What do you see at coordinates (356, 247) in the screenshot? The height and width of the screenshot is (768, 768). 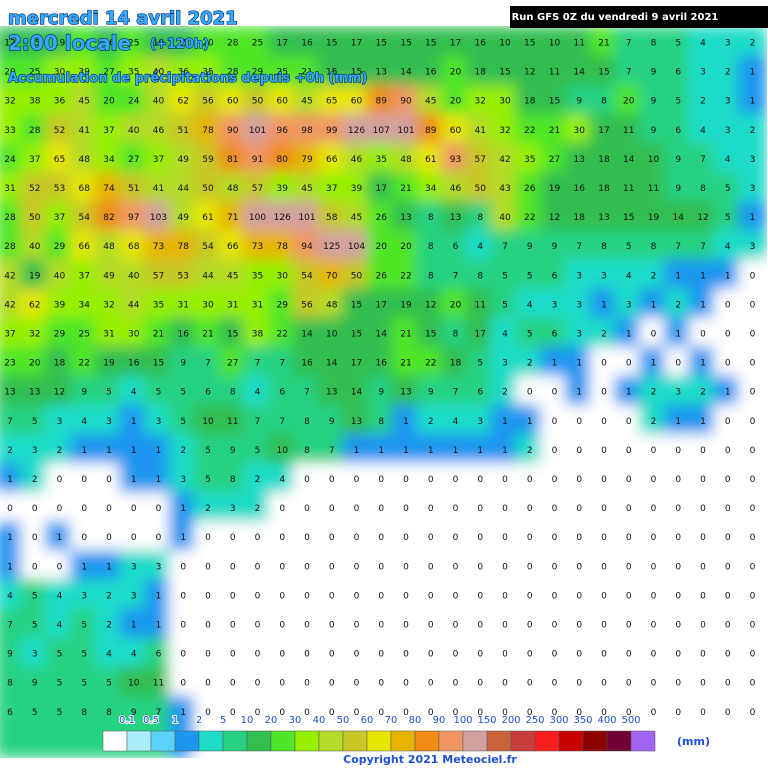 I see `cell-value: 104` at bounding box center [356, 247].